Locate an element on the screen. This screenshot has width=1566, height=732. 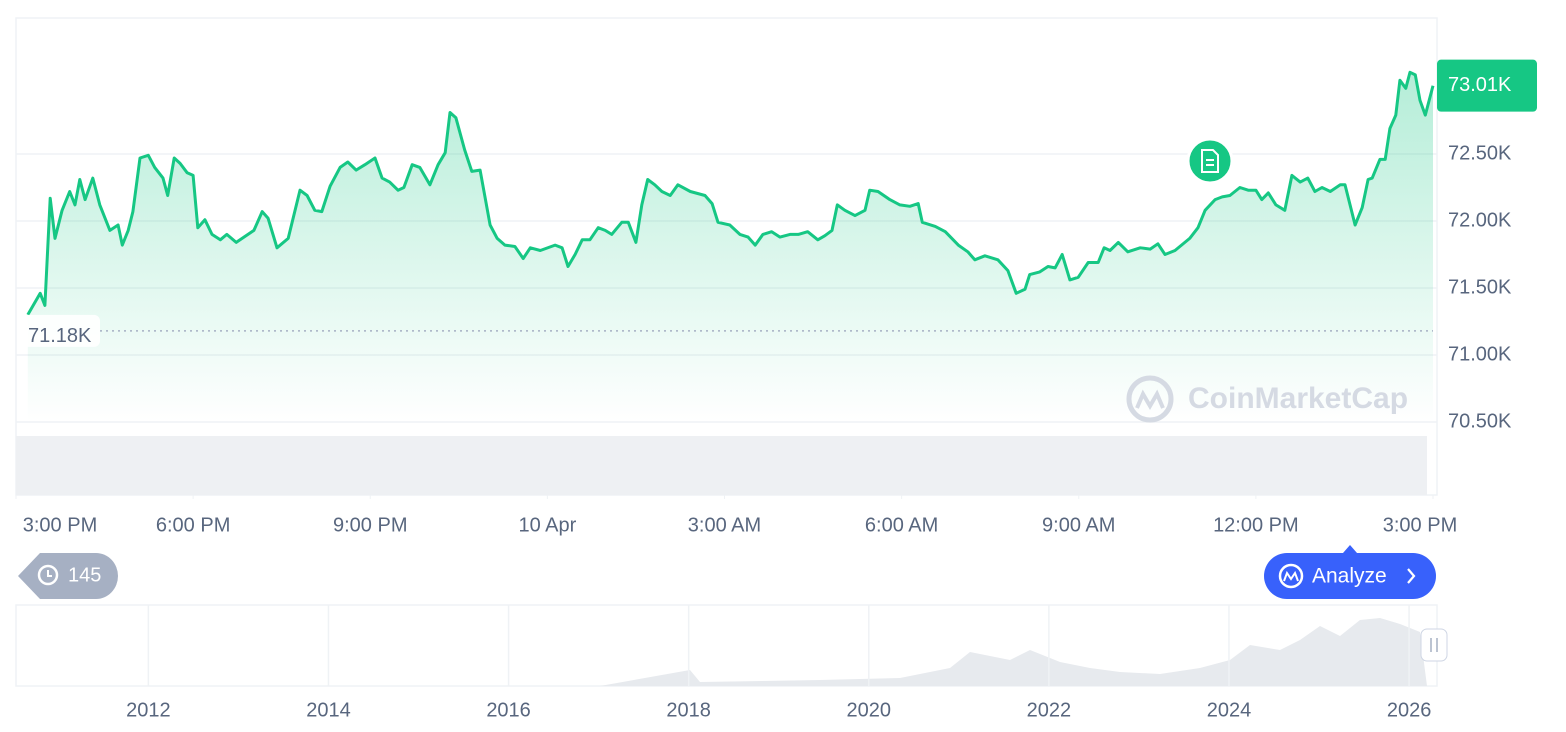
navigator-year-label: 2020 is located at coordinates (869, 710).